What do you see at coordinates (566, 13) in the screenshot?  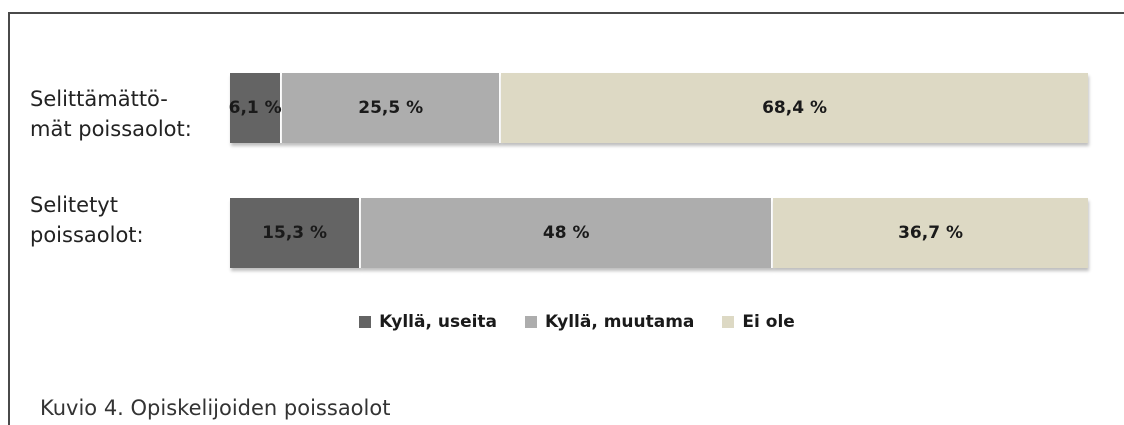 I see `frame-top-border` at bounding box center [566, 13].